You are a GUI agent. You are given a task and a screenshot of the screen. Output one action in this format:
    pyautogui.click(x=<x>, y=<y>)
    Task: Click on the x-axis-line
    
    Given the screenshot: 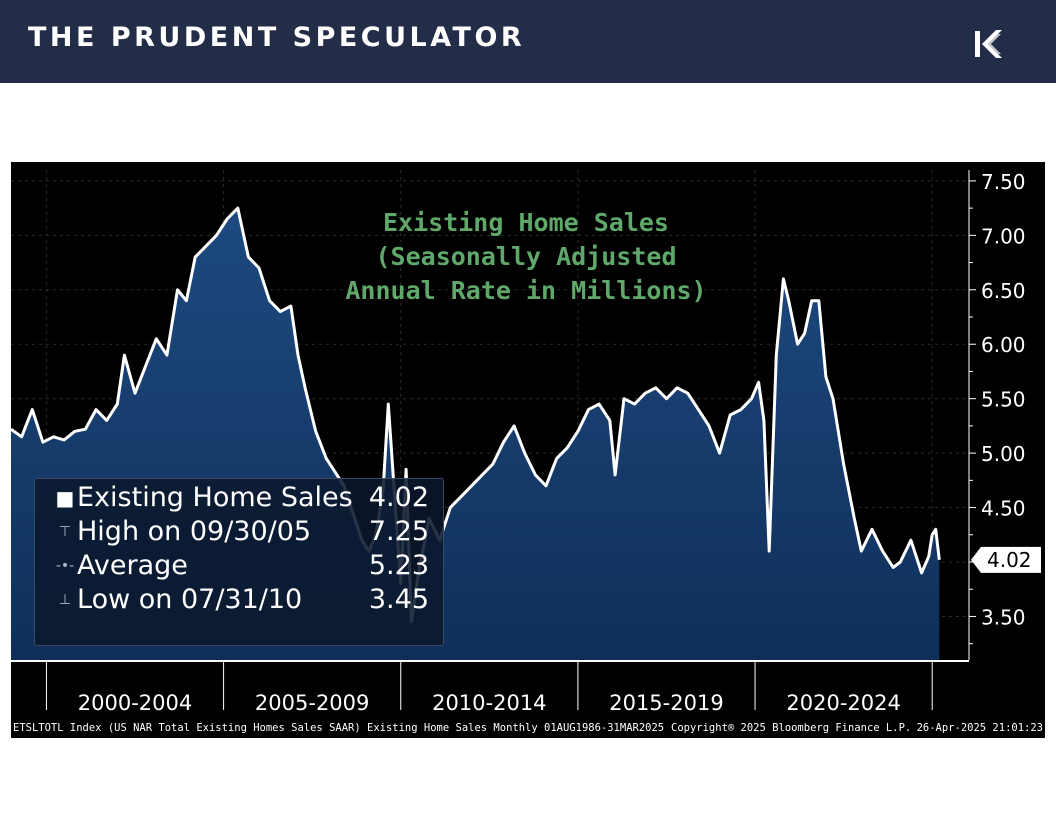 What is the action you would take?
    pyautogui.click(x=490, y=661)
    